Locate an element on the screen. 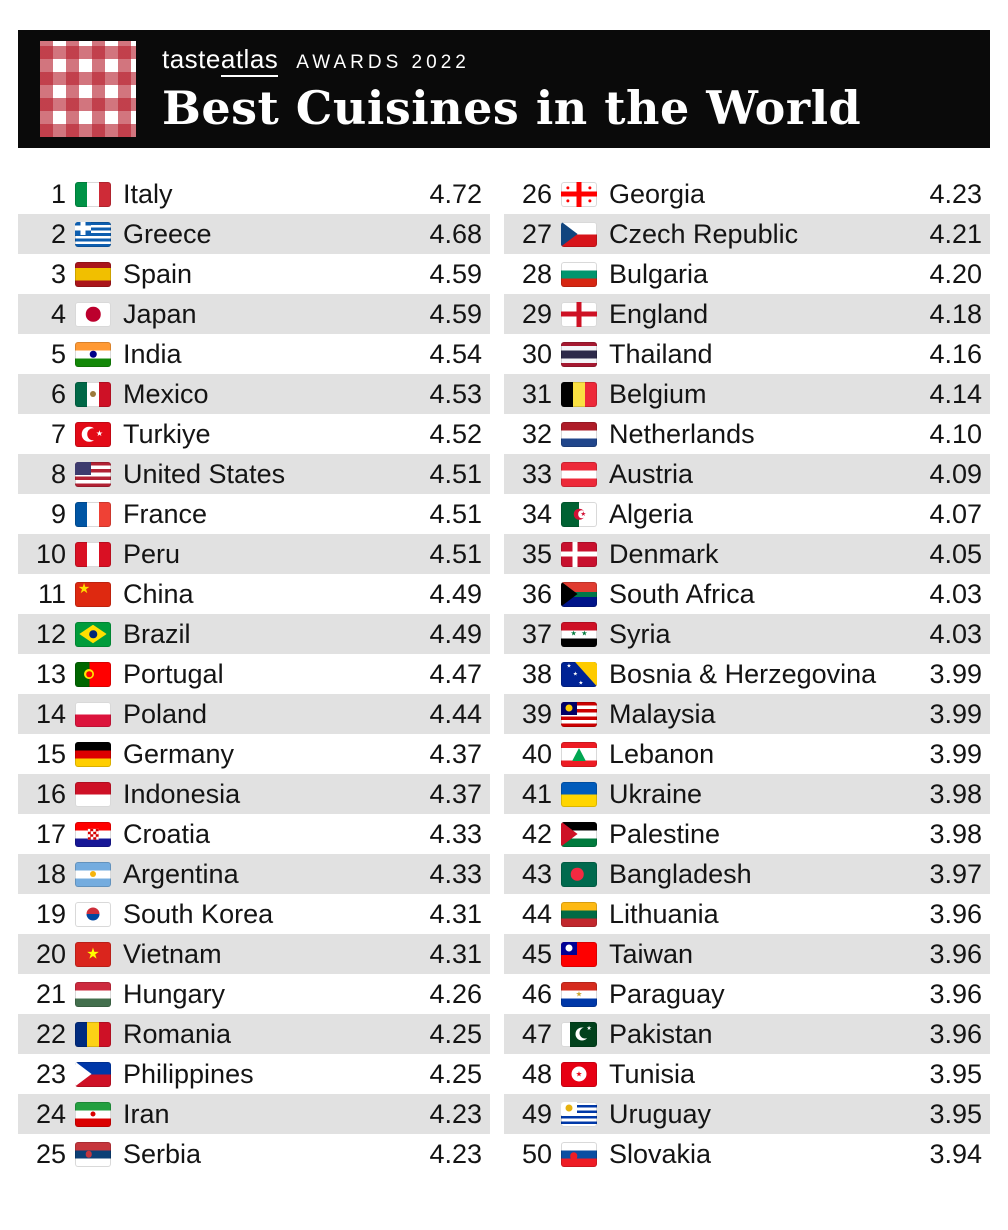  rank-cell: 17 is located at coordinates (50, 833).